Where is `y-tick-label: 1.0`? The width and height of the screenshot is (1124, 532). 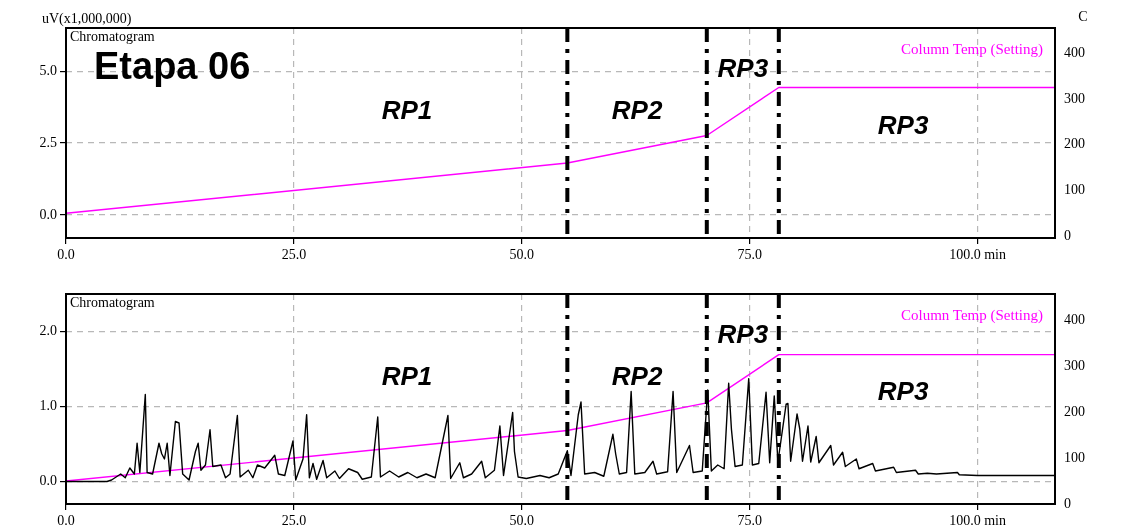 y-tick-label: 1.0 is located at coordinates (48, 406).